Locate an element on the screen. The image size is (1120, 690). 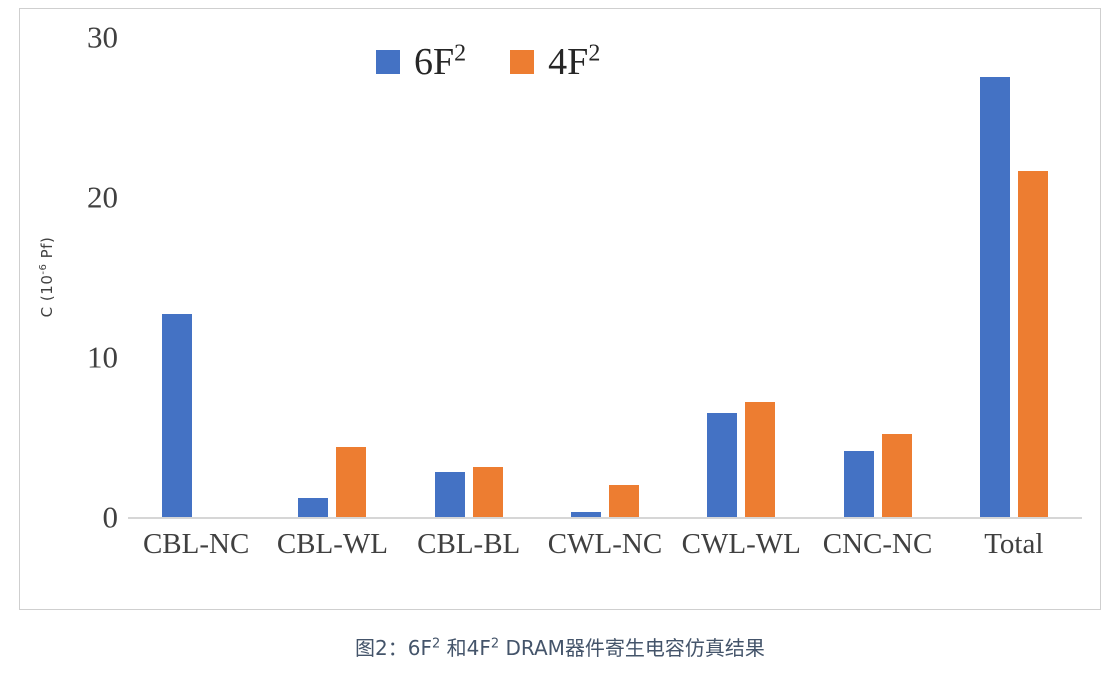
y-tick-label: 20 is located at coordinates (102, 197).